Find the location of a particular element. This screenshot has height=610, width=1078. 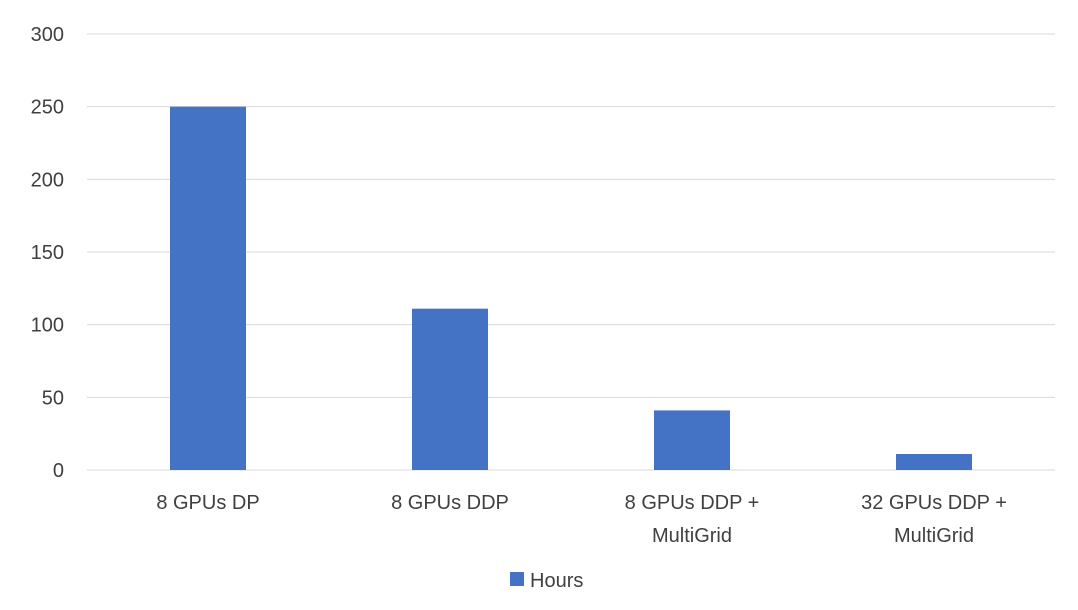

y-tick-label: 100 is located at coordinates (47, 326).